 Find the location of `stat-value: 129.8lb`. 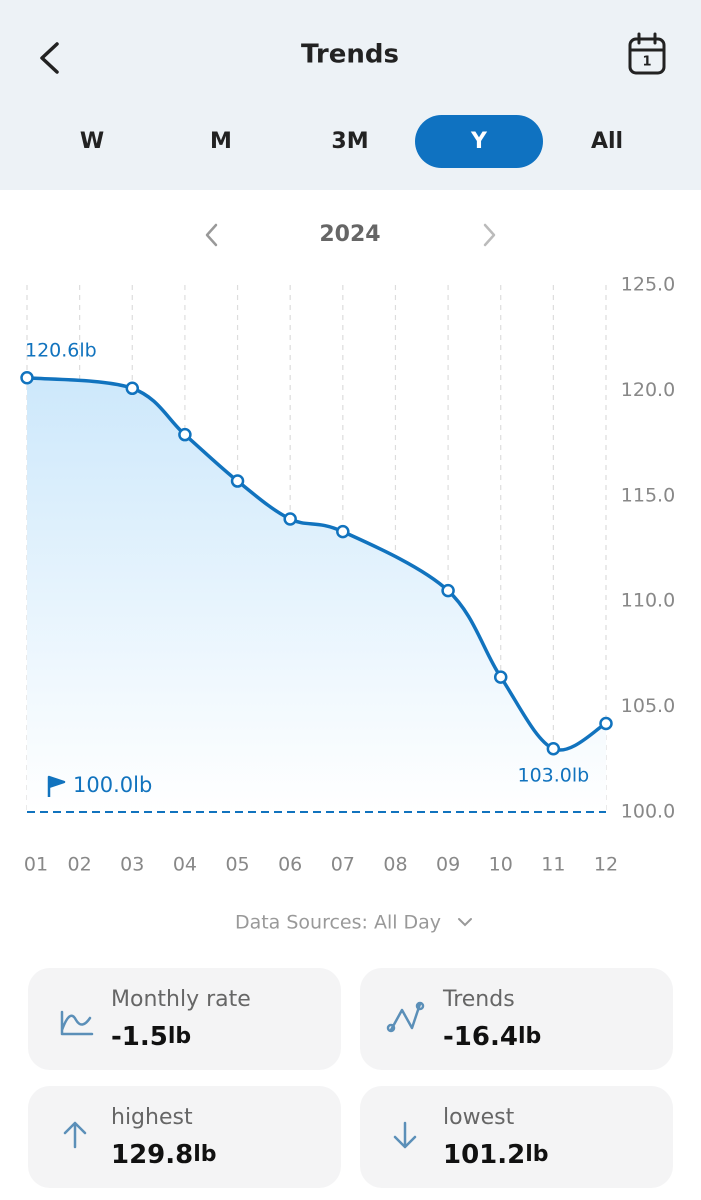

stat-value: 129.8lb is located at coordinates (164, 1155).